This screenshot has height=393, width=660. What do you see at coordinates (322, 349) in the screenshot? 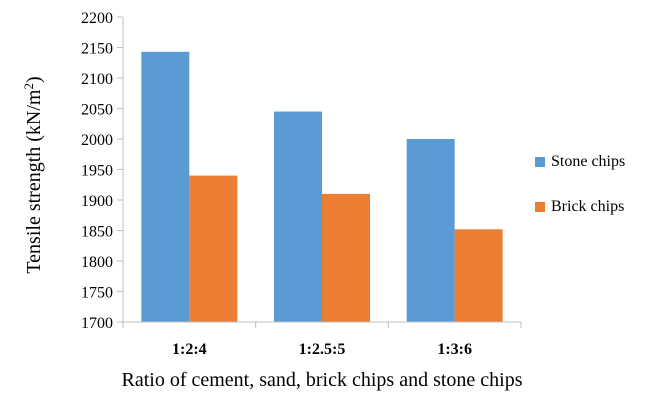
I see `x-category-label: 1:2.5:5` at bounding box center [322, 349].